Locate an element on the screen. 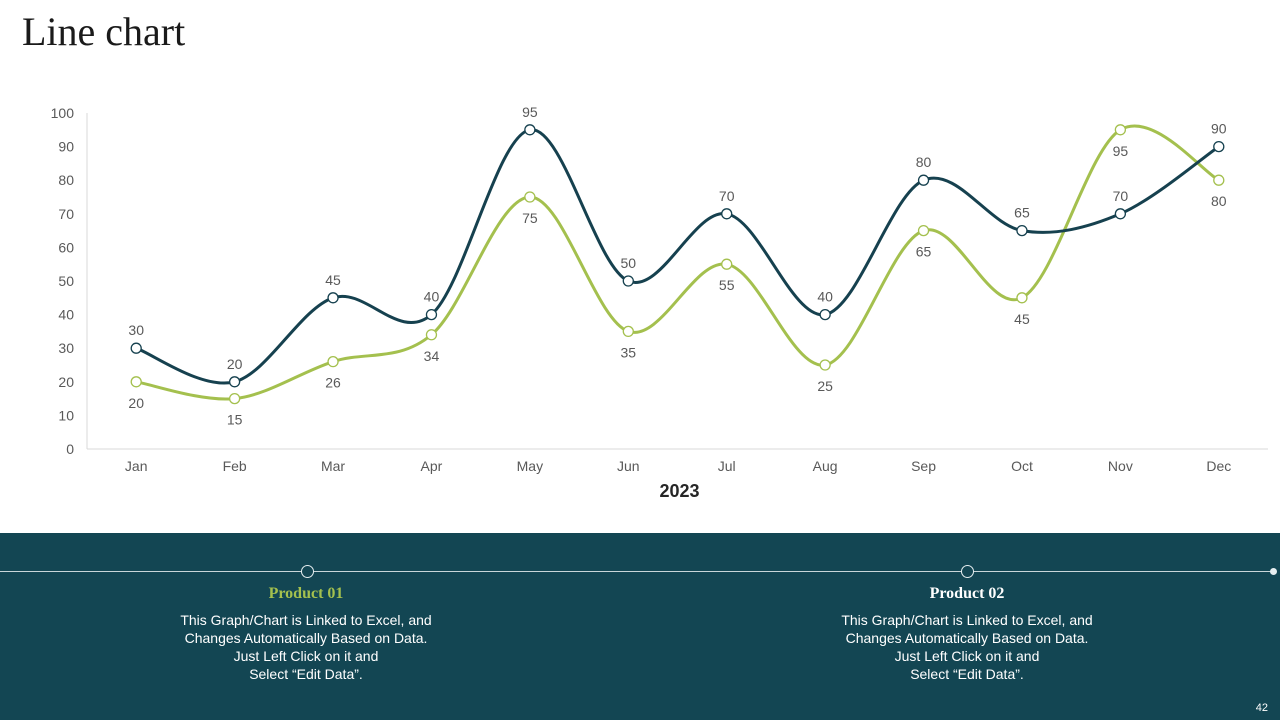 Image resolution: width=1280 pixels, height=720 pixels. data-label-product-02-mar: 45 is located at coordinates (333, 280).